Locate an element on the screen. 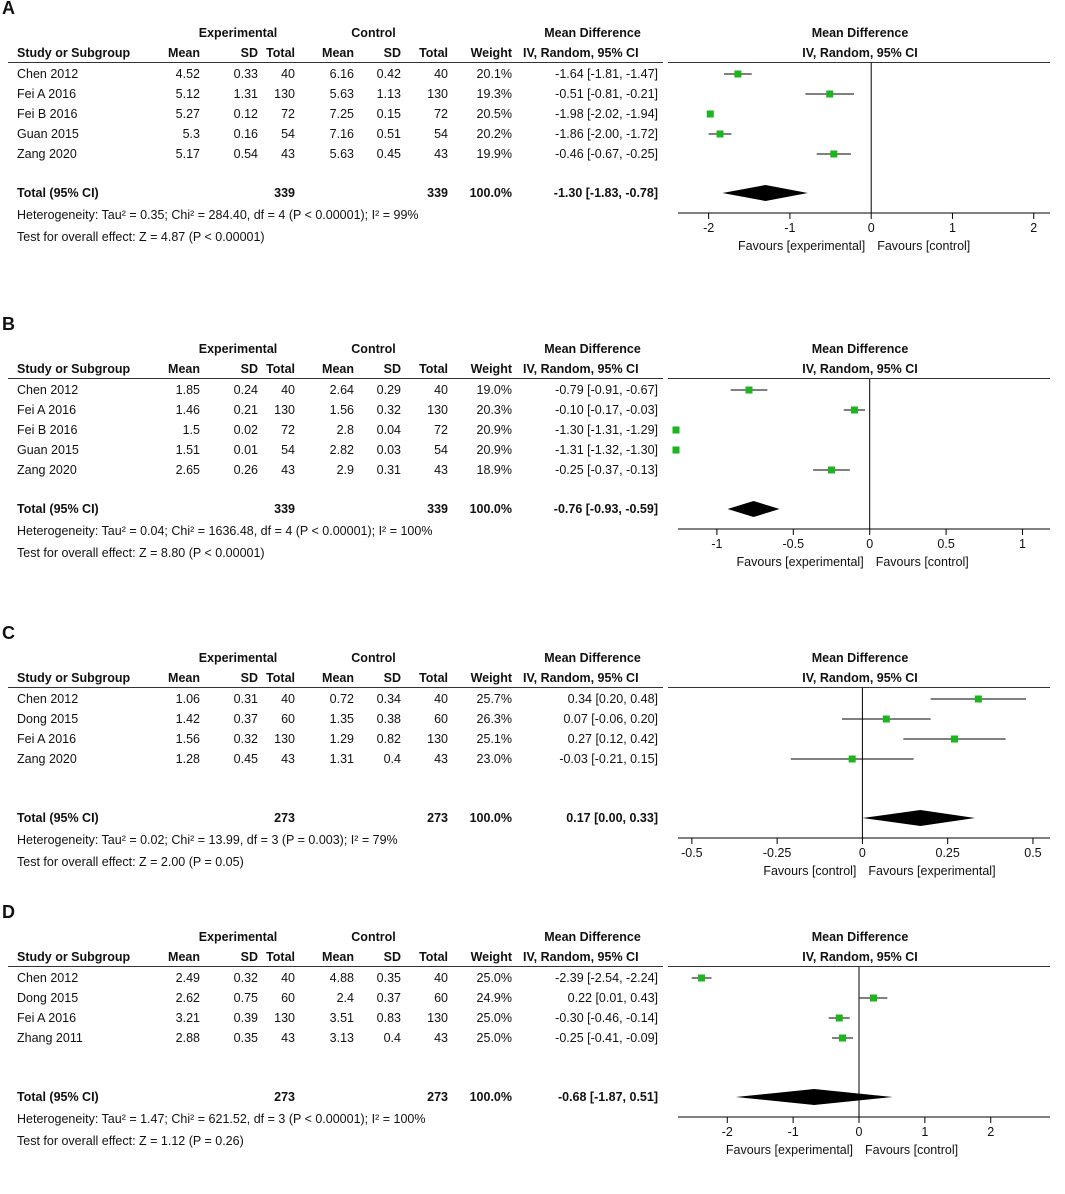 The image size is (1065, 1194). exp-mean: 1.85 is located at coordinates (187, 390).